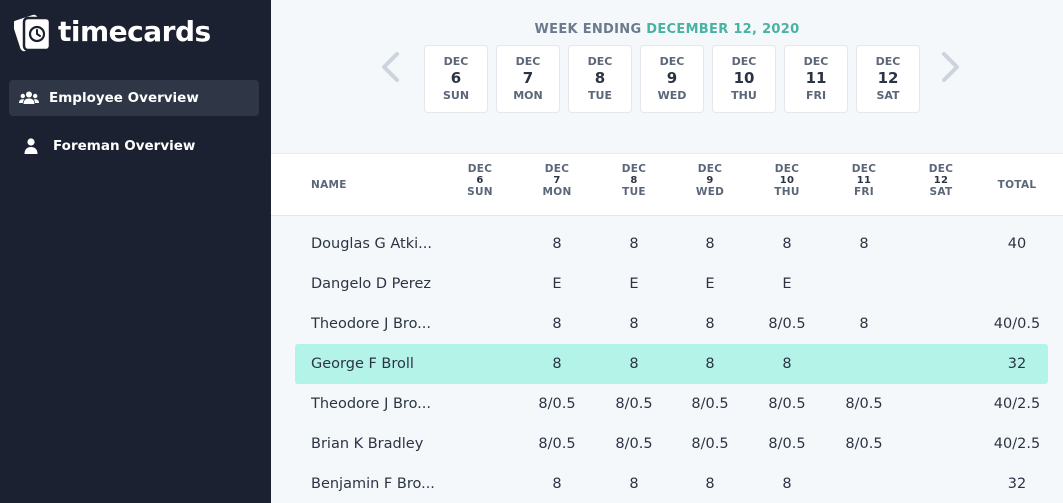 The height and width of the screenshot is (503, 1063). Describe the element at coordinates (557, 284) in the screenshot. I see `hours-cell-mon: E` at that location.